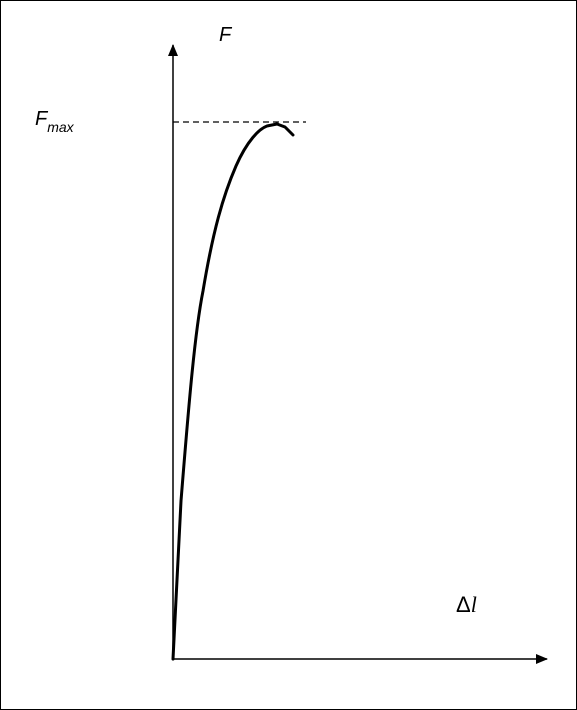 This screenshot has height=710, width=577. I want to click on x-axis-label-delta: Δ, so click(463, 604).